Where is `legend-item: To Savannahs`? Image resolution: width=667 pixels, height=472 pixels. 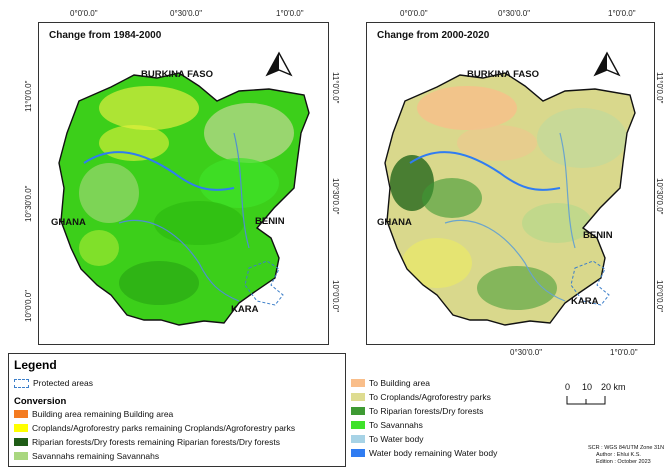 legend-item: To Savannahs is located at coordinates (387, 425).